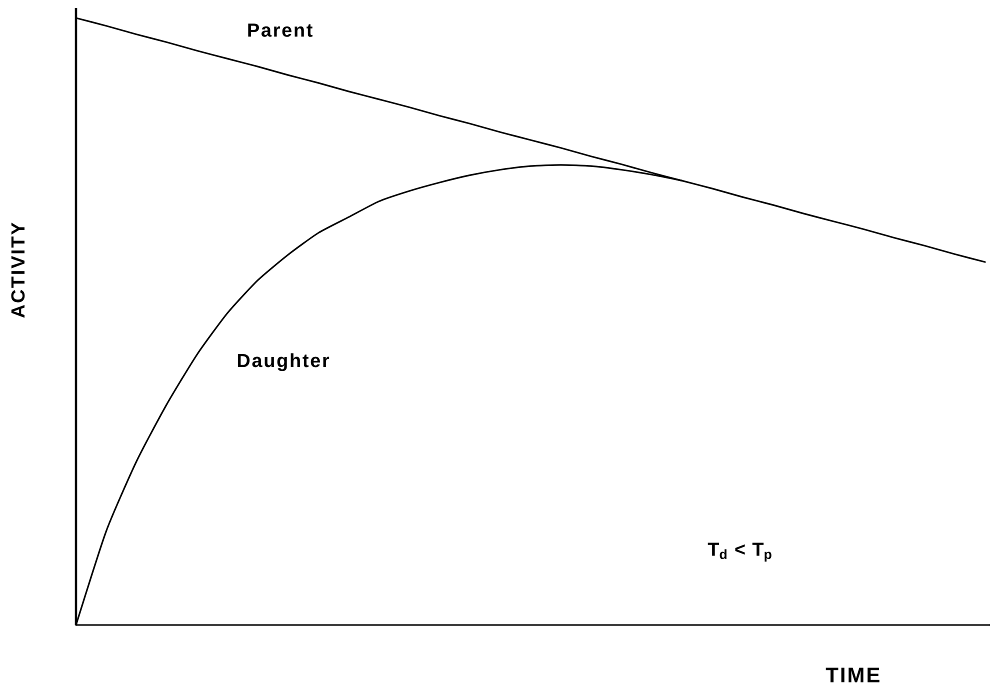 This screenshot has width=996, height=689. Describe the element at coordinates (284, 362) in the screenshot. I see `series-label: Daughter` at that location.